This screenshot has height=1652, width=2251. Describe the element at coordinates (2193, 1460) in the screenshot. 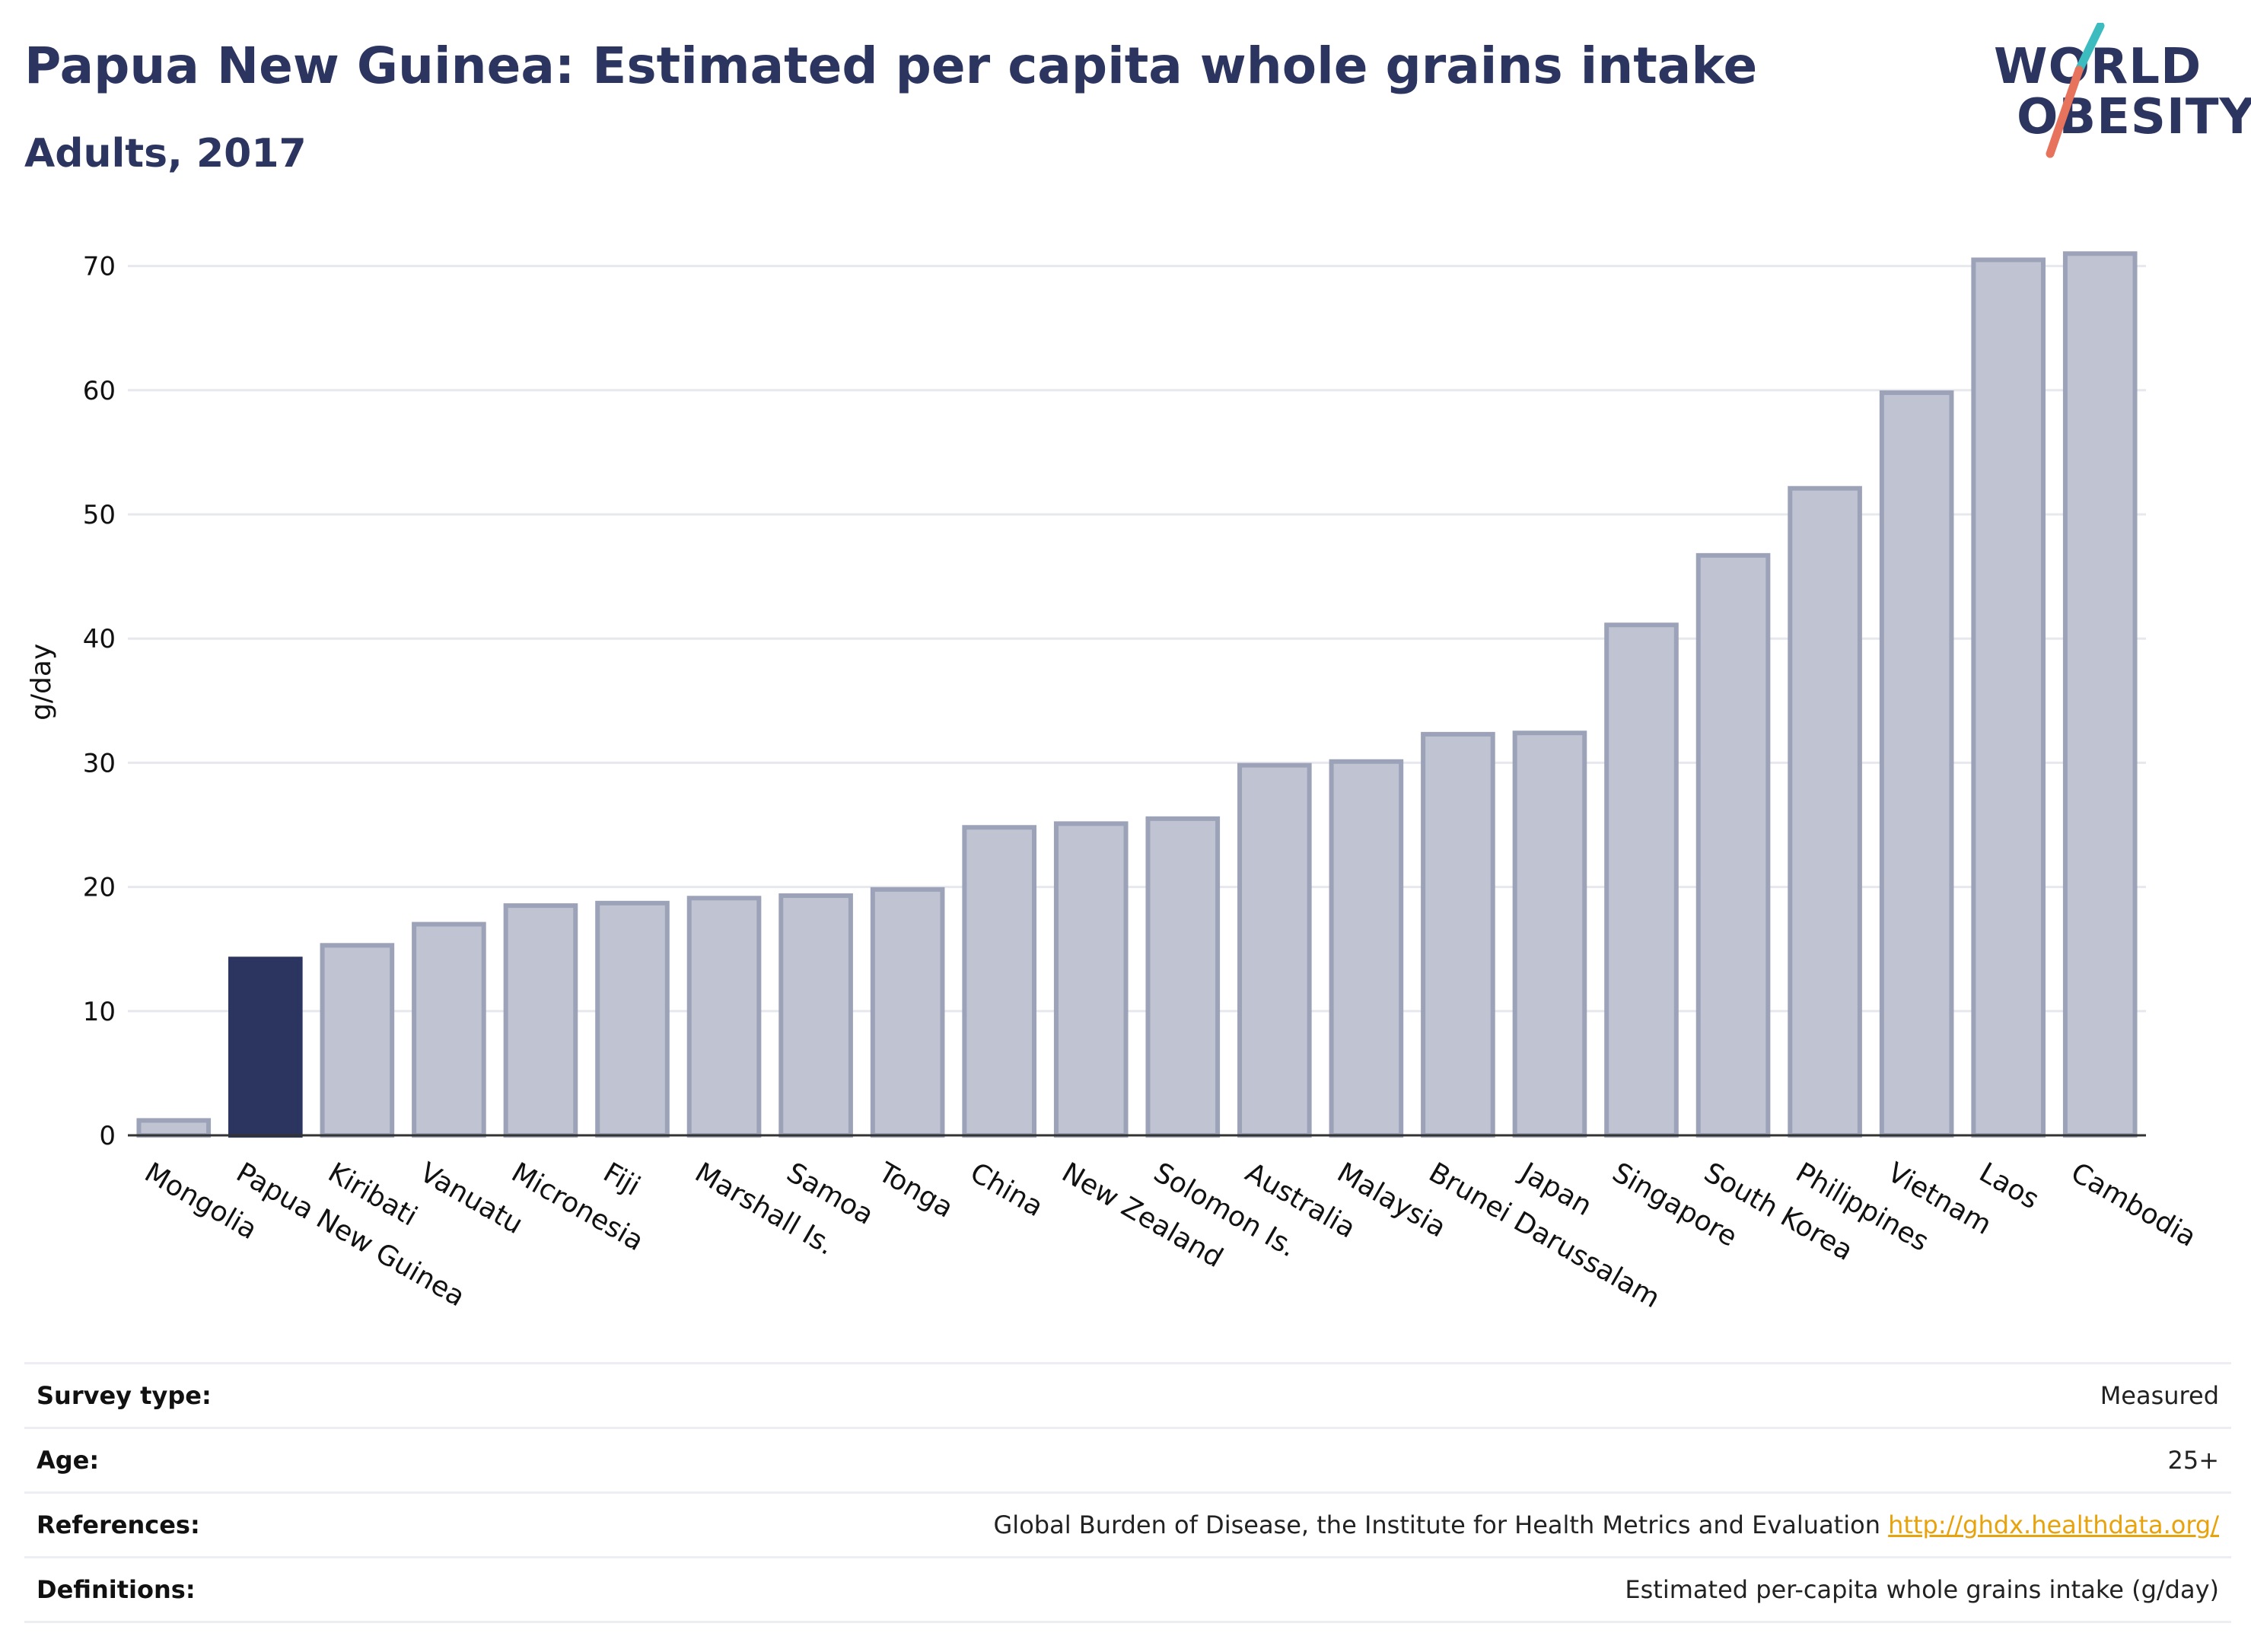

I see `age-value: 25+` at that location.